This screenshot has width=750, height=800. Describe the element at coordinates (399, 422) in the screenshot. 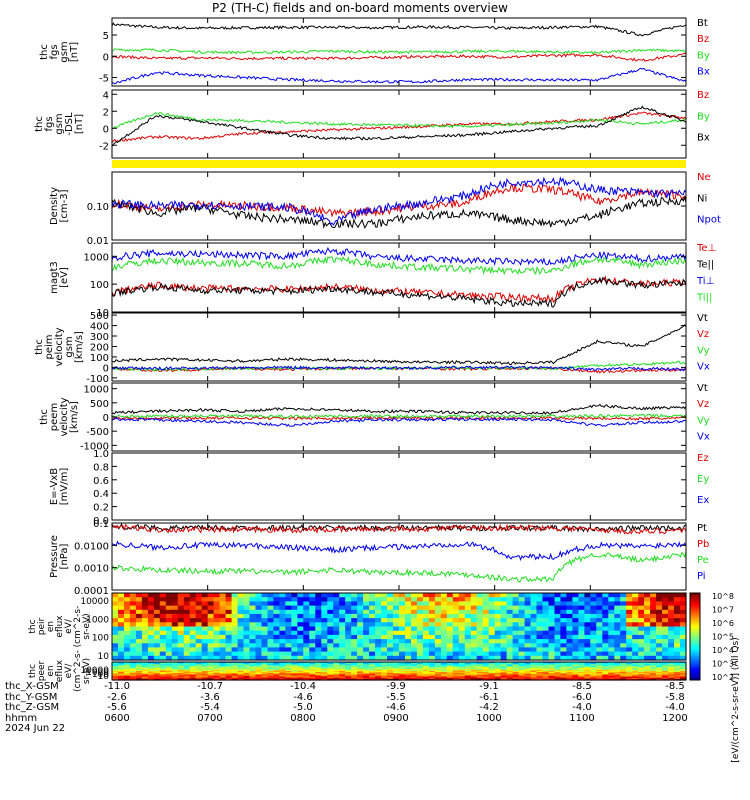

I see `series-line-Vx` at that location.